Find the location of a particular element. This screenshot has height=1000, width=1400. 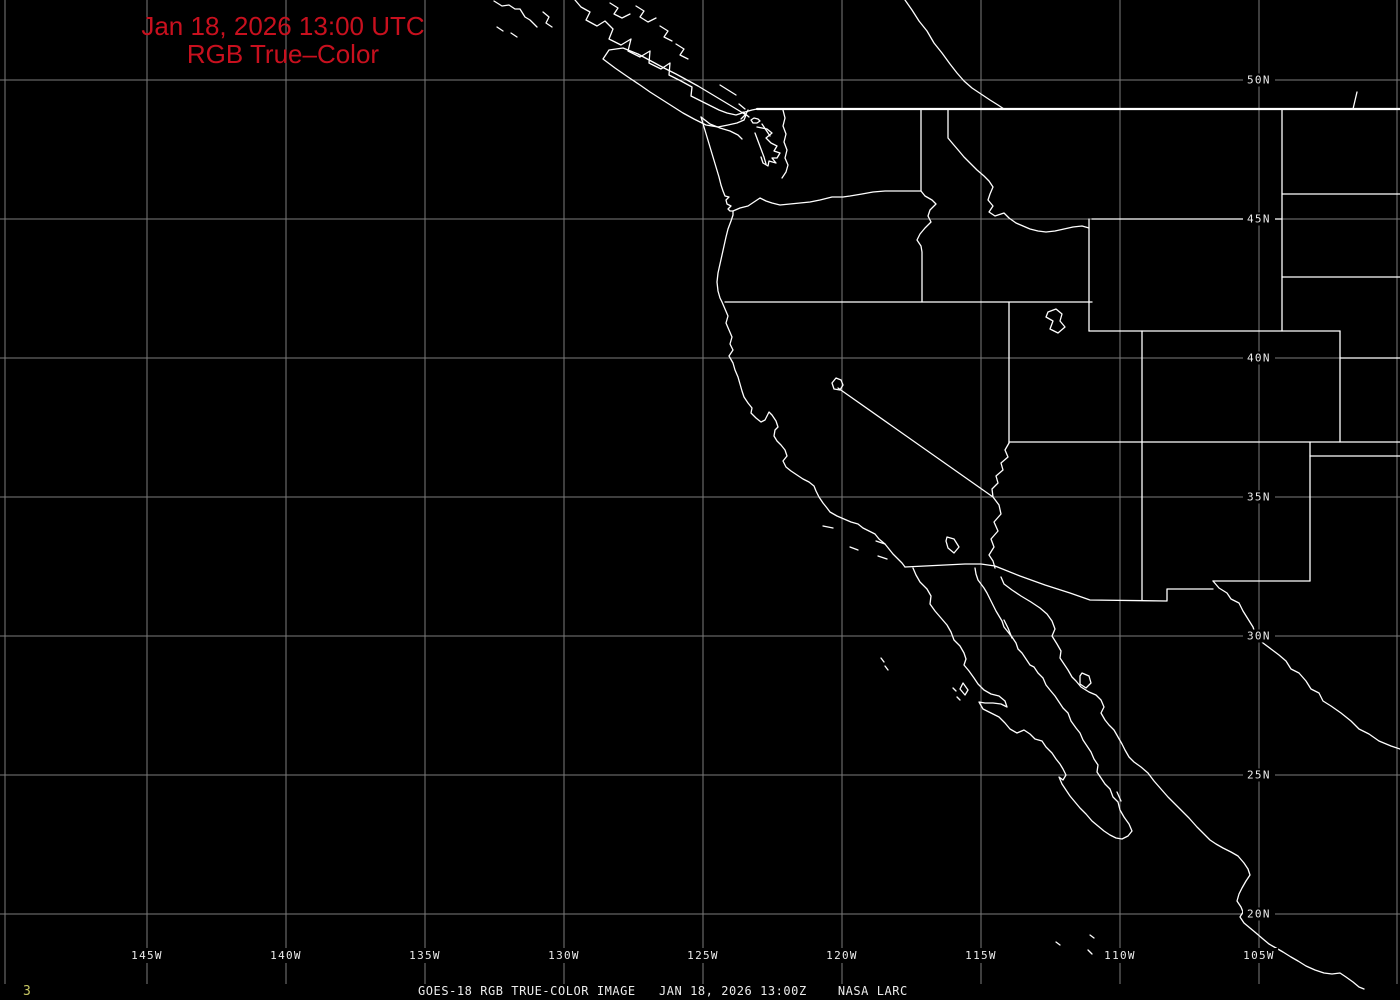

lat-tick-label: 50N is located at coordinates (1259, 80).